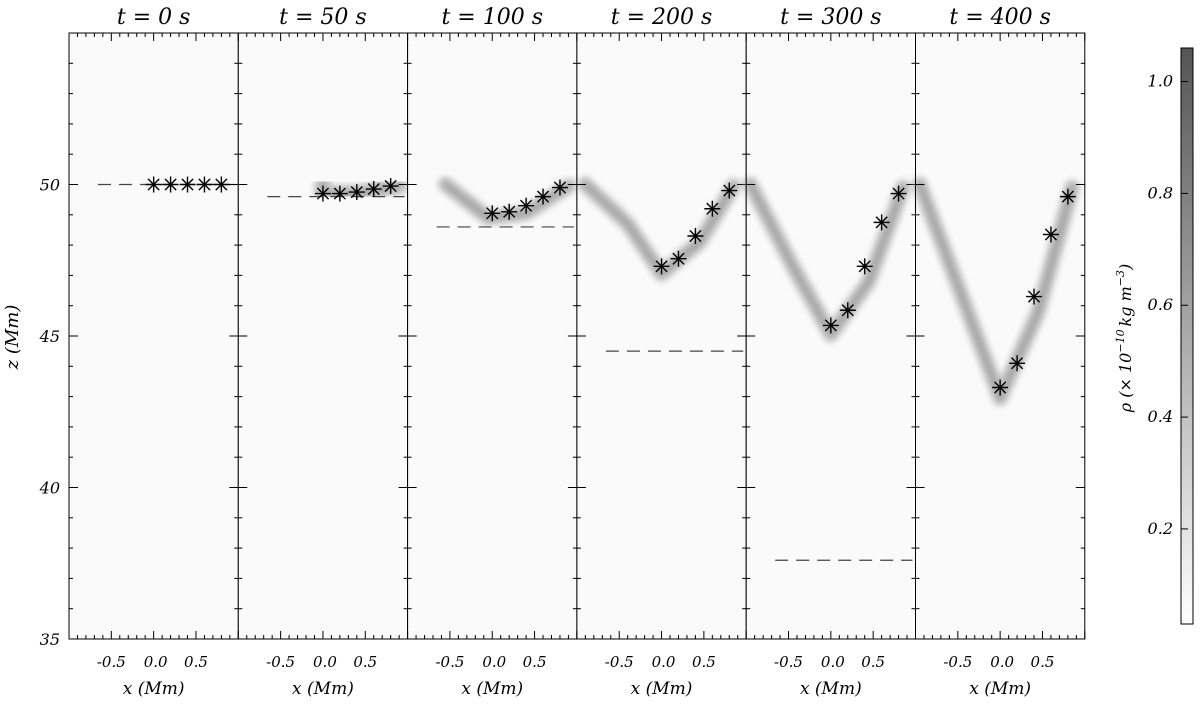 The width and height of the screenshot is (1200, 704). What do you see at coordinates (1124, 338) in the screenshot?
I see `colorbar-label: ρ (× 10−10kg m−3)` at bounding box center [1124, 338].